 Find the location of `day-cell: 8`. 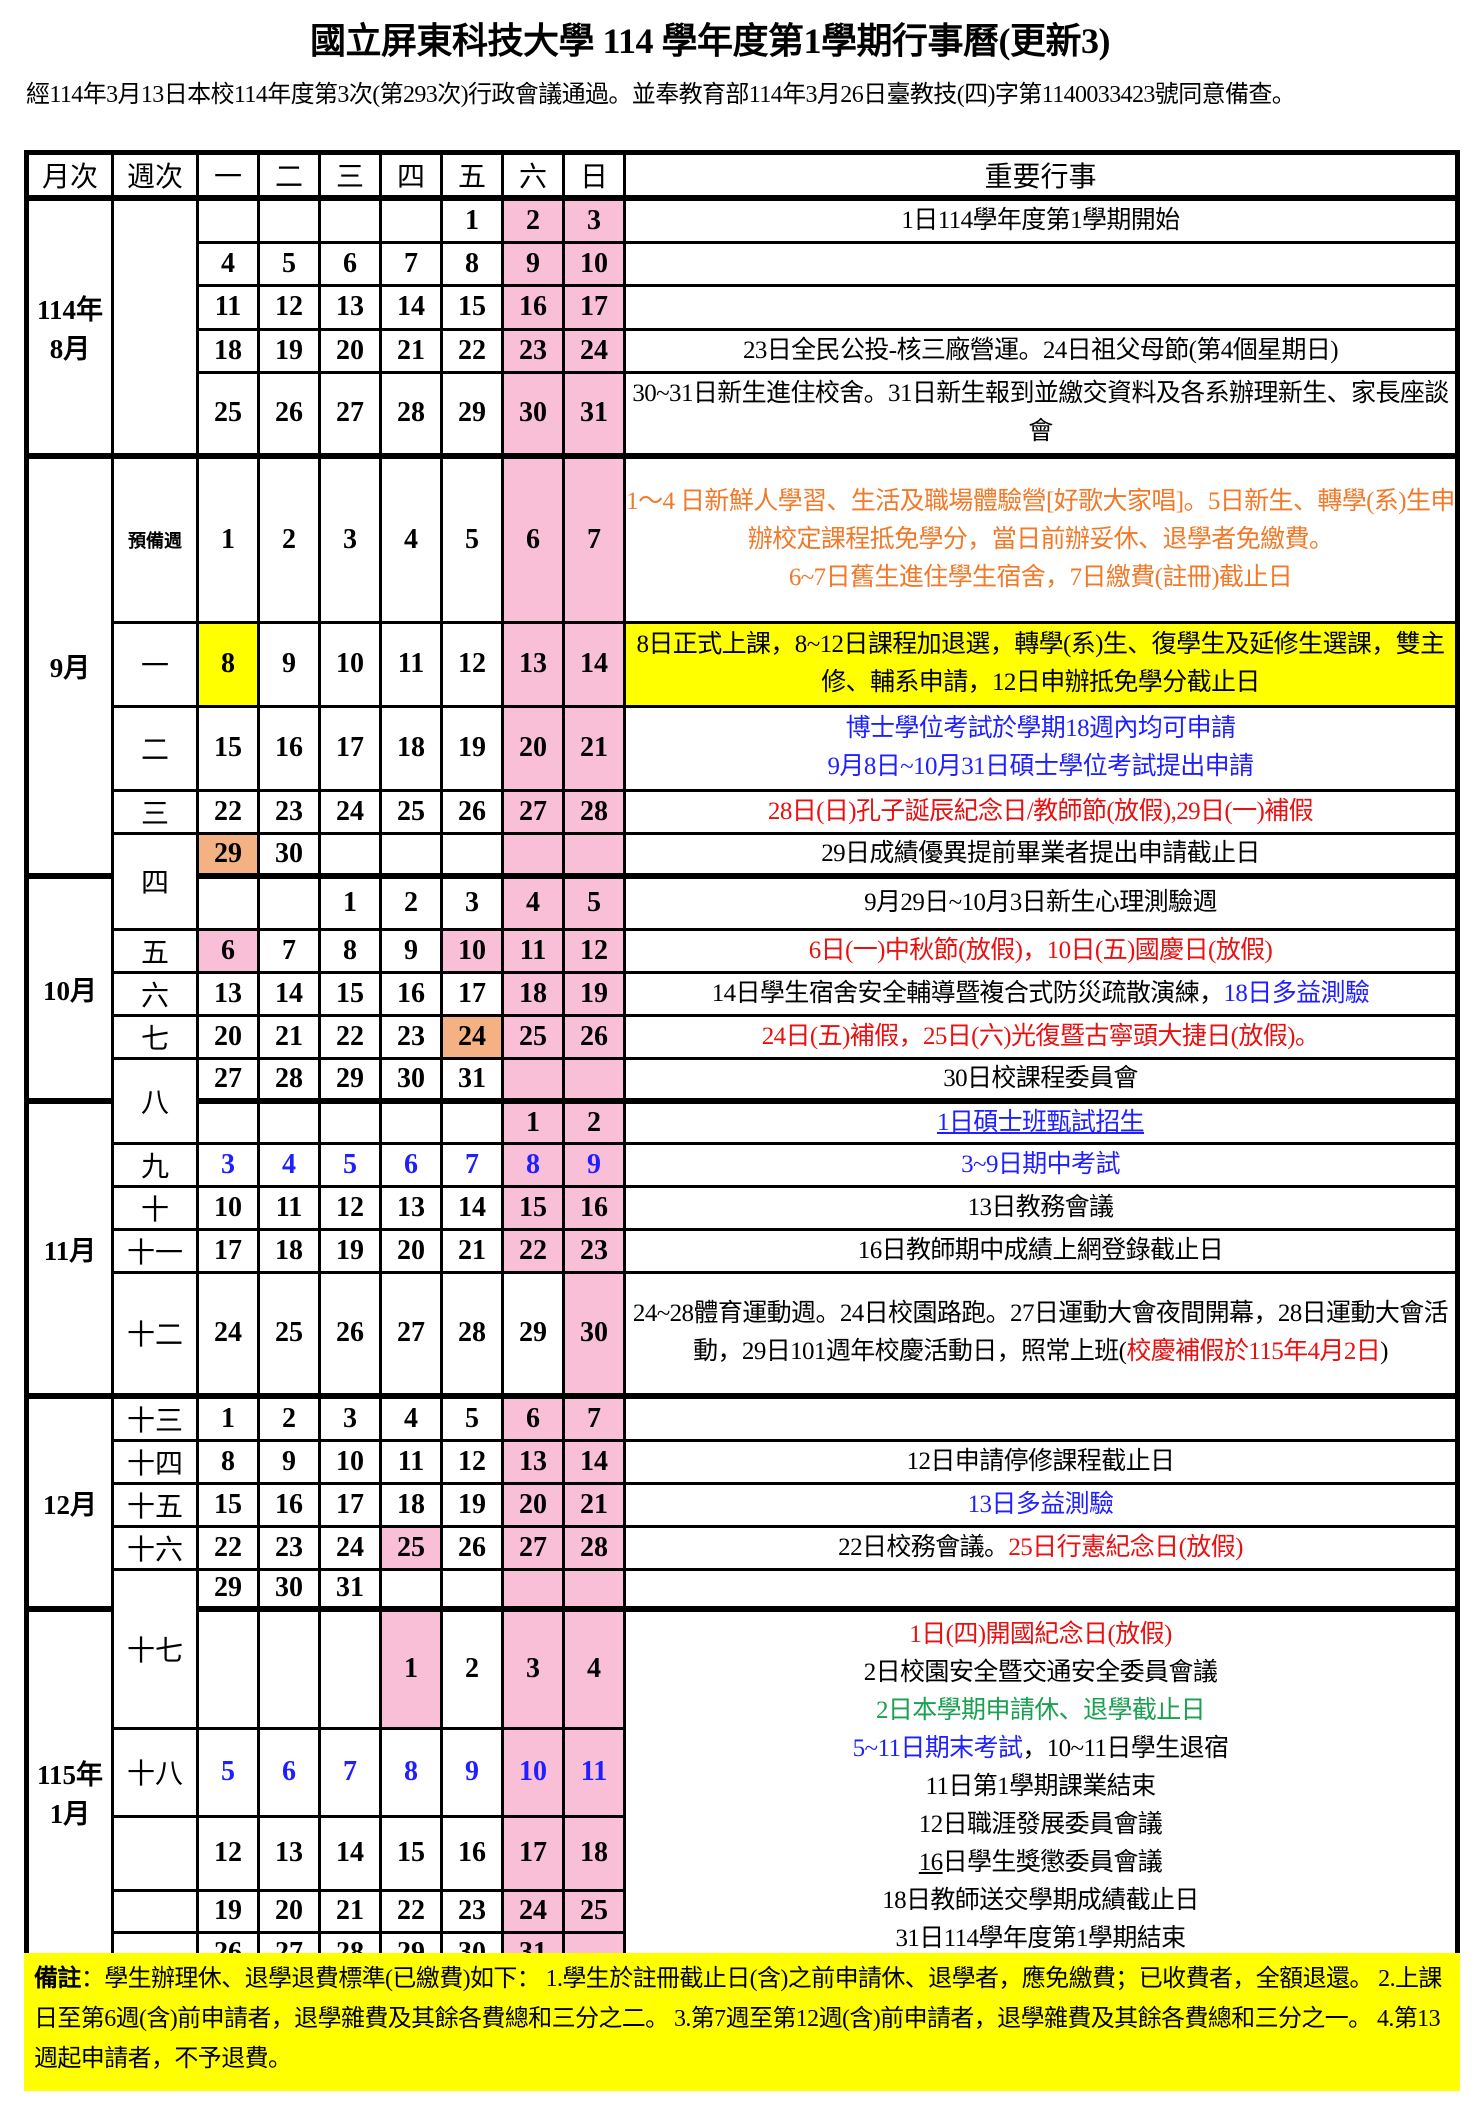

day-cell: 8 is located at coordinates (411, 1772).